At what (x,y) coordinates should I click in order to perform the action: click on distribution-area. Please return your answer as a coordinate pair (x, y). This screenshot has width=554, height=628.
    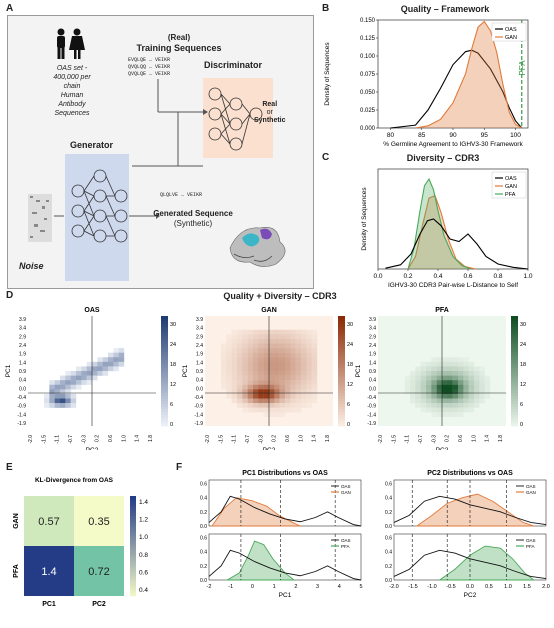
    Looking at the image, I should click on (256, 512).